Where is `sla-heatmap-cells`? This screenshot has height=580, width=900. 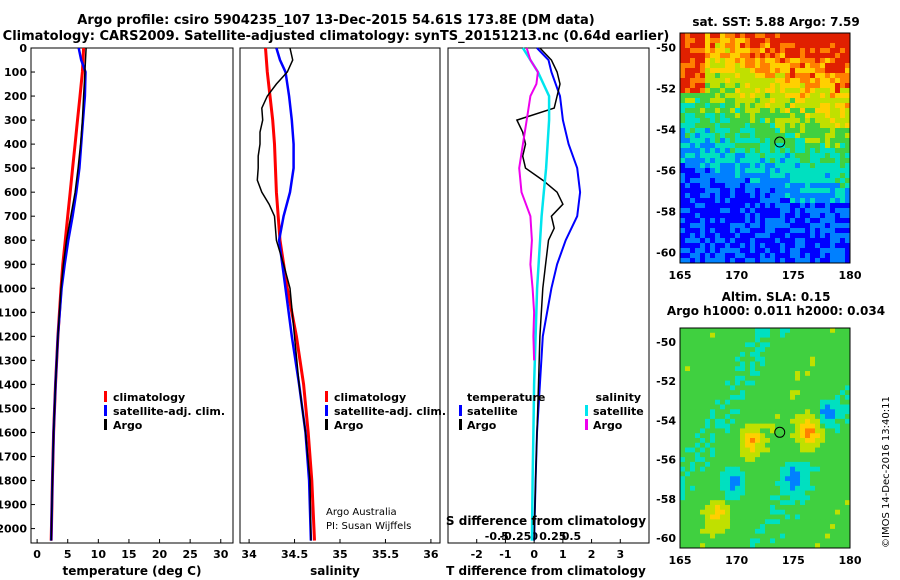 sla-heatmap-cells is located at coordinates (765, 438).